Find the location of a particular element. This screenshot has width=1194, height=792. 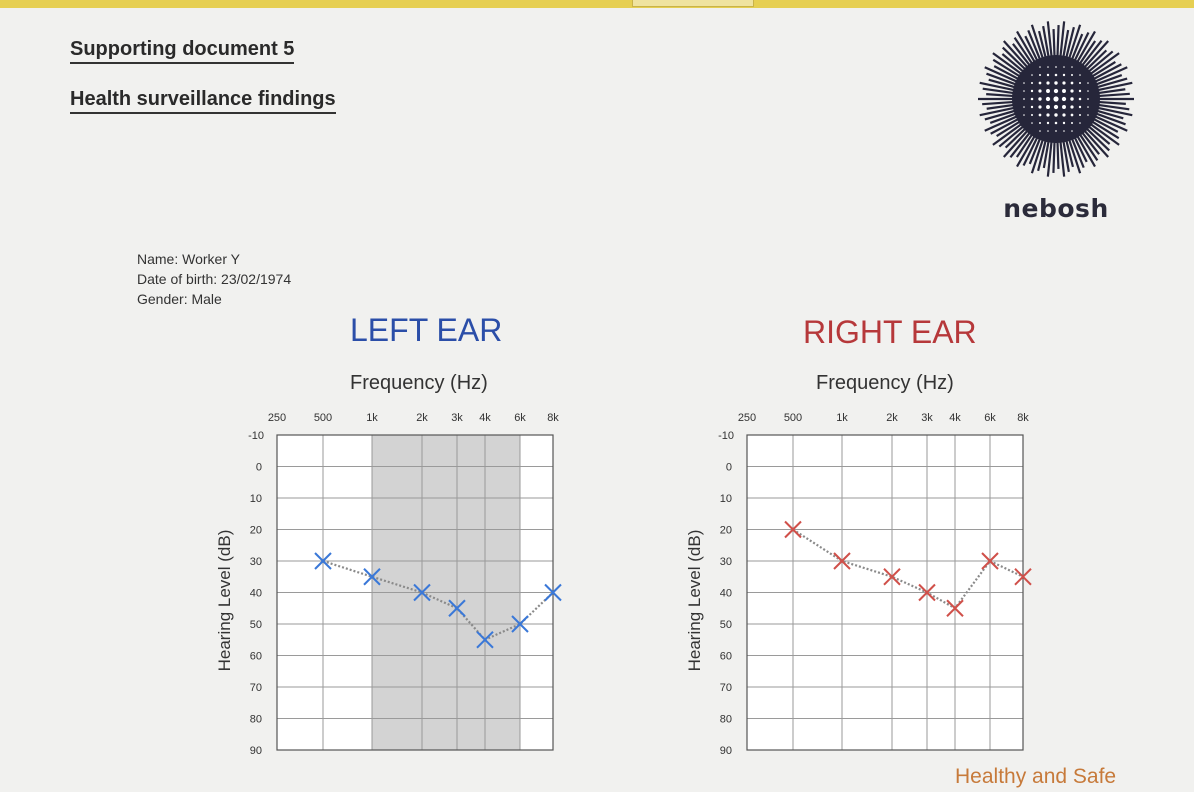

top-bar is located at coordinates (597, 4).